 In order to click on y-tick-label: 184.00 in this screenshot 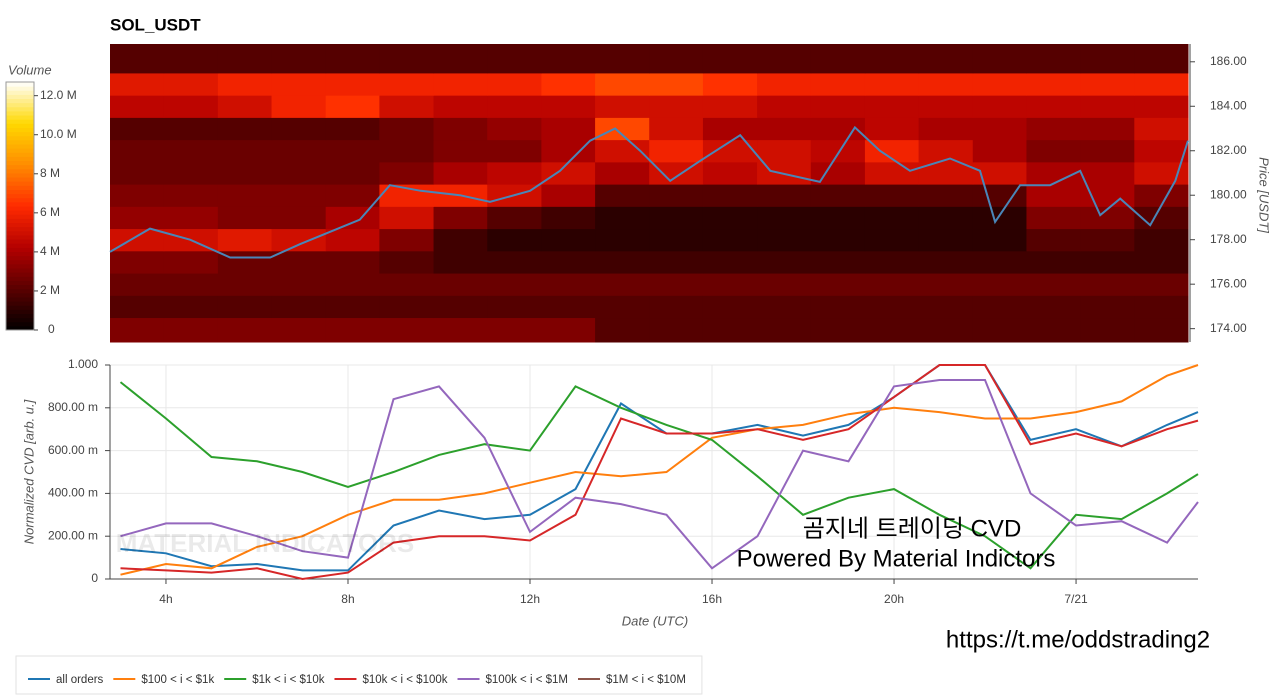, I will do `click(1228, 105)`.